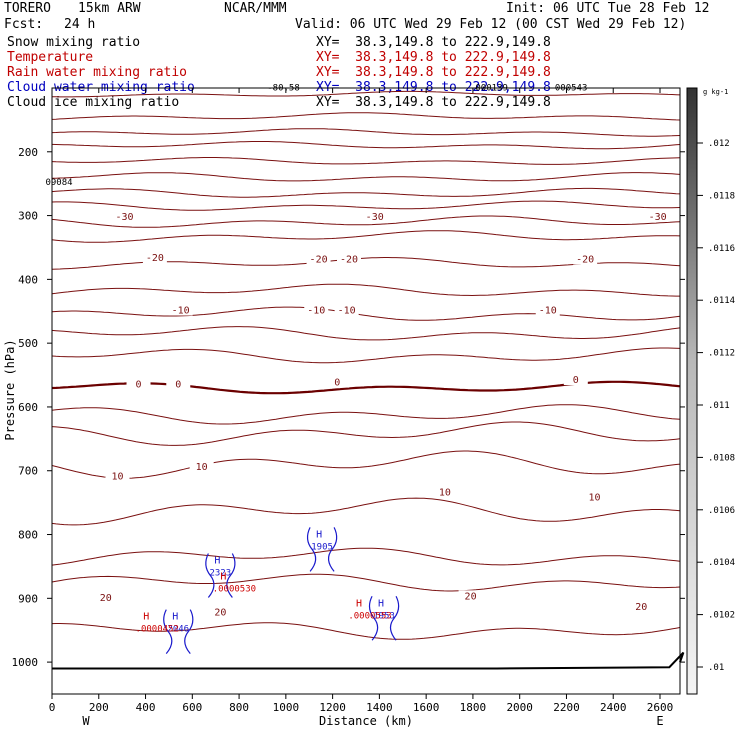 This screenshot has height=740, width=740. What do you see at coordinates (28, 535) in the screenshot?
I see `y-tick-label-6: 800` at bounding box center [28, 535].